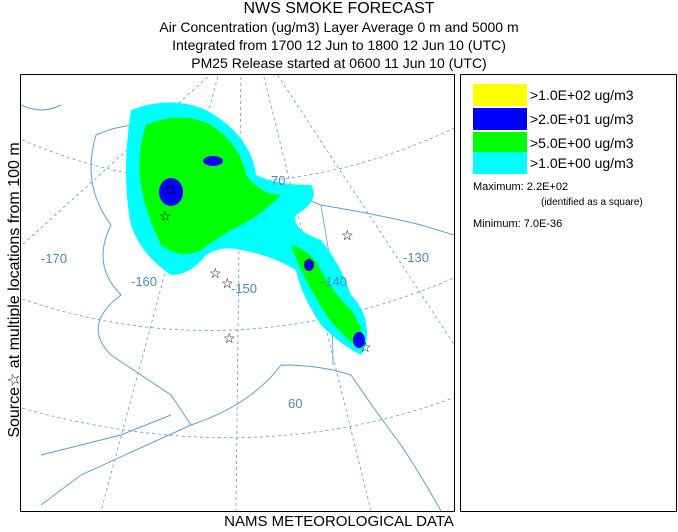  I want to click on legend-label: >1.0E+00 ug/m3, so click(582, 163).